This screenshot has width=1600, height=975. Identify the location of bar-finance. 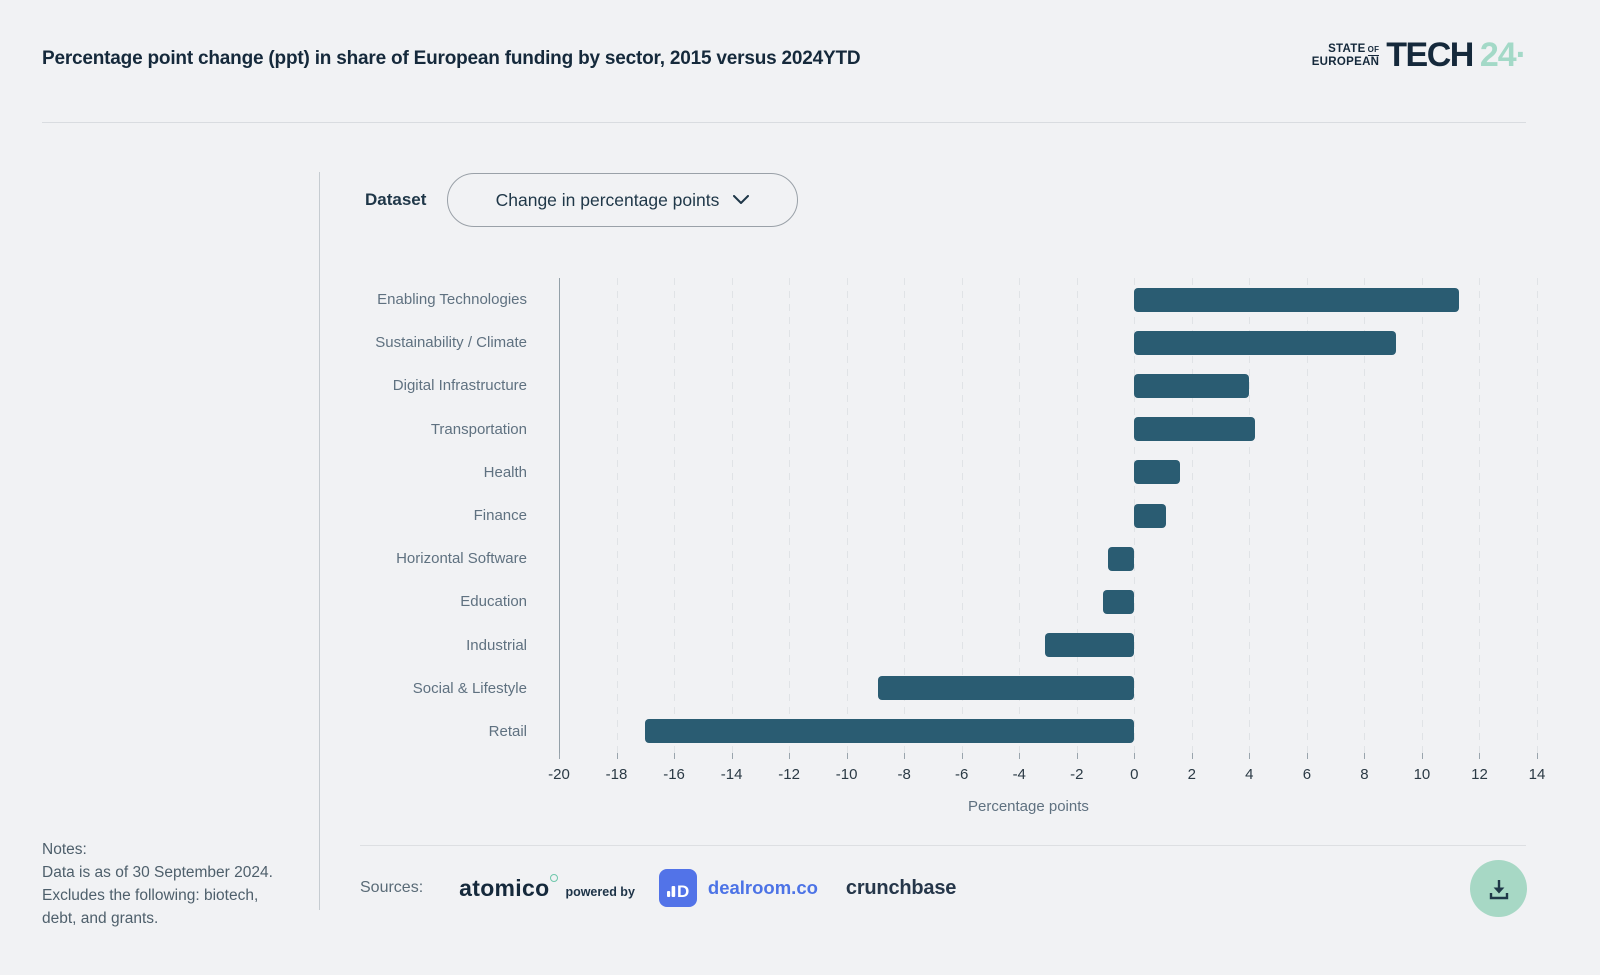
(1150, 515).